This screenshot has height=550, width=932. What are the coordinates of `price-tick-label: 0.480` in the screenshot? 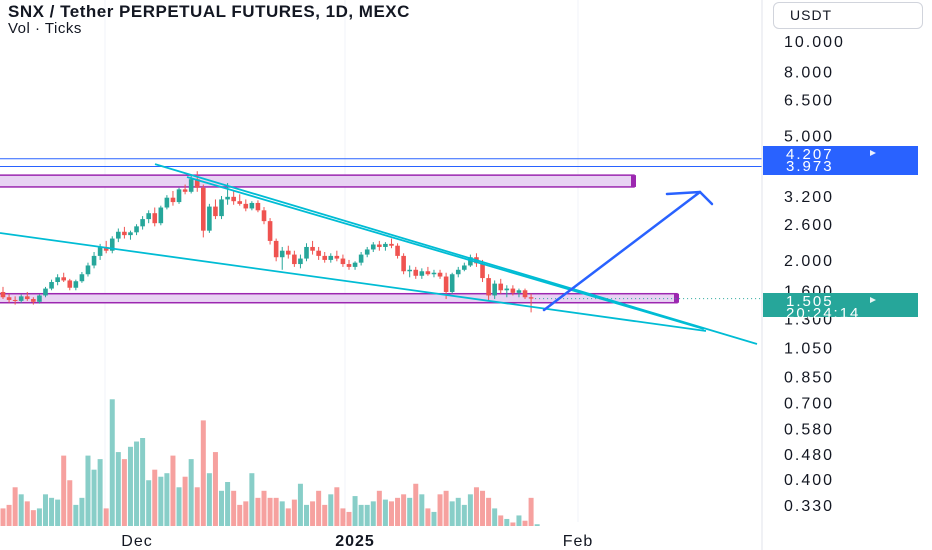 It's located at (809, 455).